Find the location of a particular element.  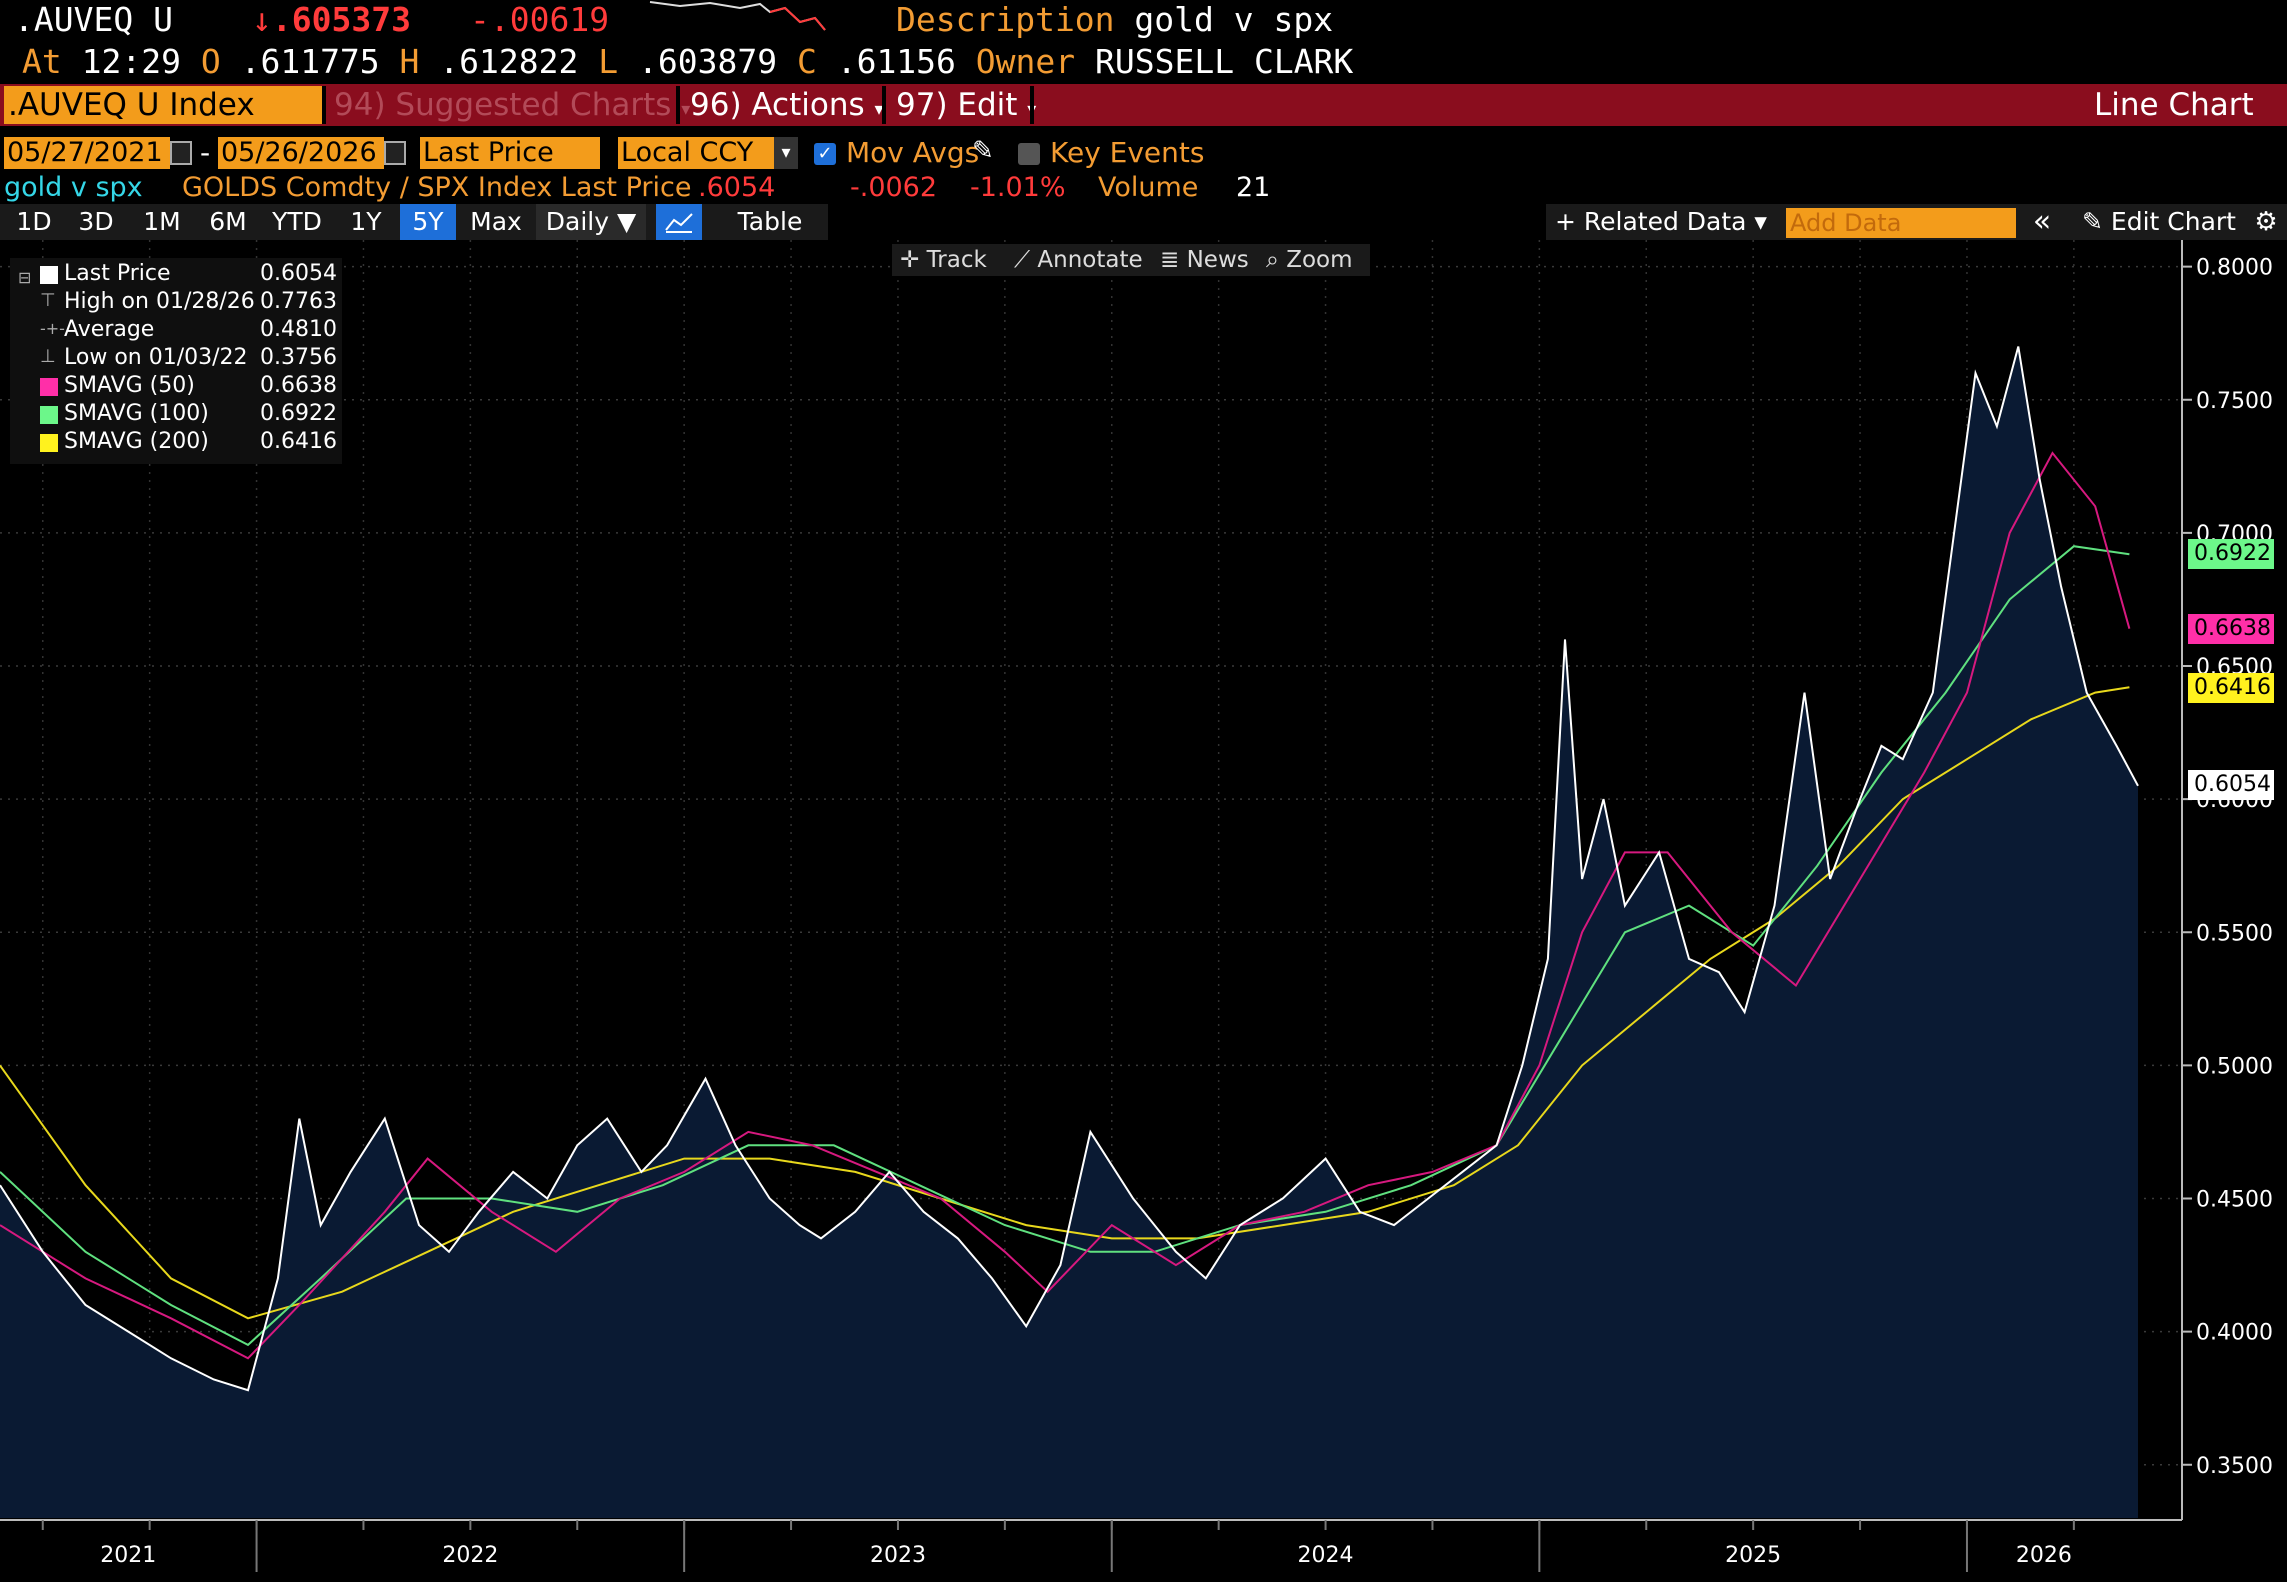

collapse-box-icon: ⊟ is located at coordinates (25, 277).